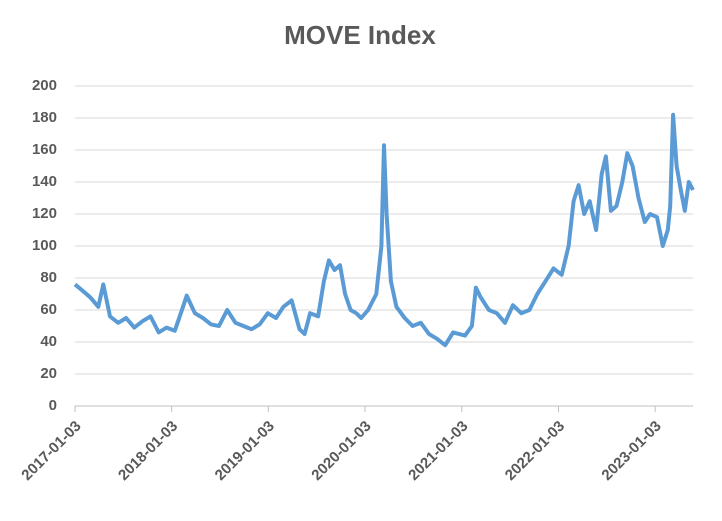 This screenshot has height=521, width=722. What do you see at coordinates (44, 213) in the screenshot?
I see `y-tick-label: 120` at bounding box center [44, 213].